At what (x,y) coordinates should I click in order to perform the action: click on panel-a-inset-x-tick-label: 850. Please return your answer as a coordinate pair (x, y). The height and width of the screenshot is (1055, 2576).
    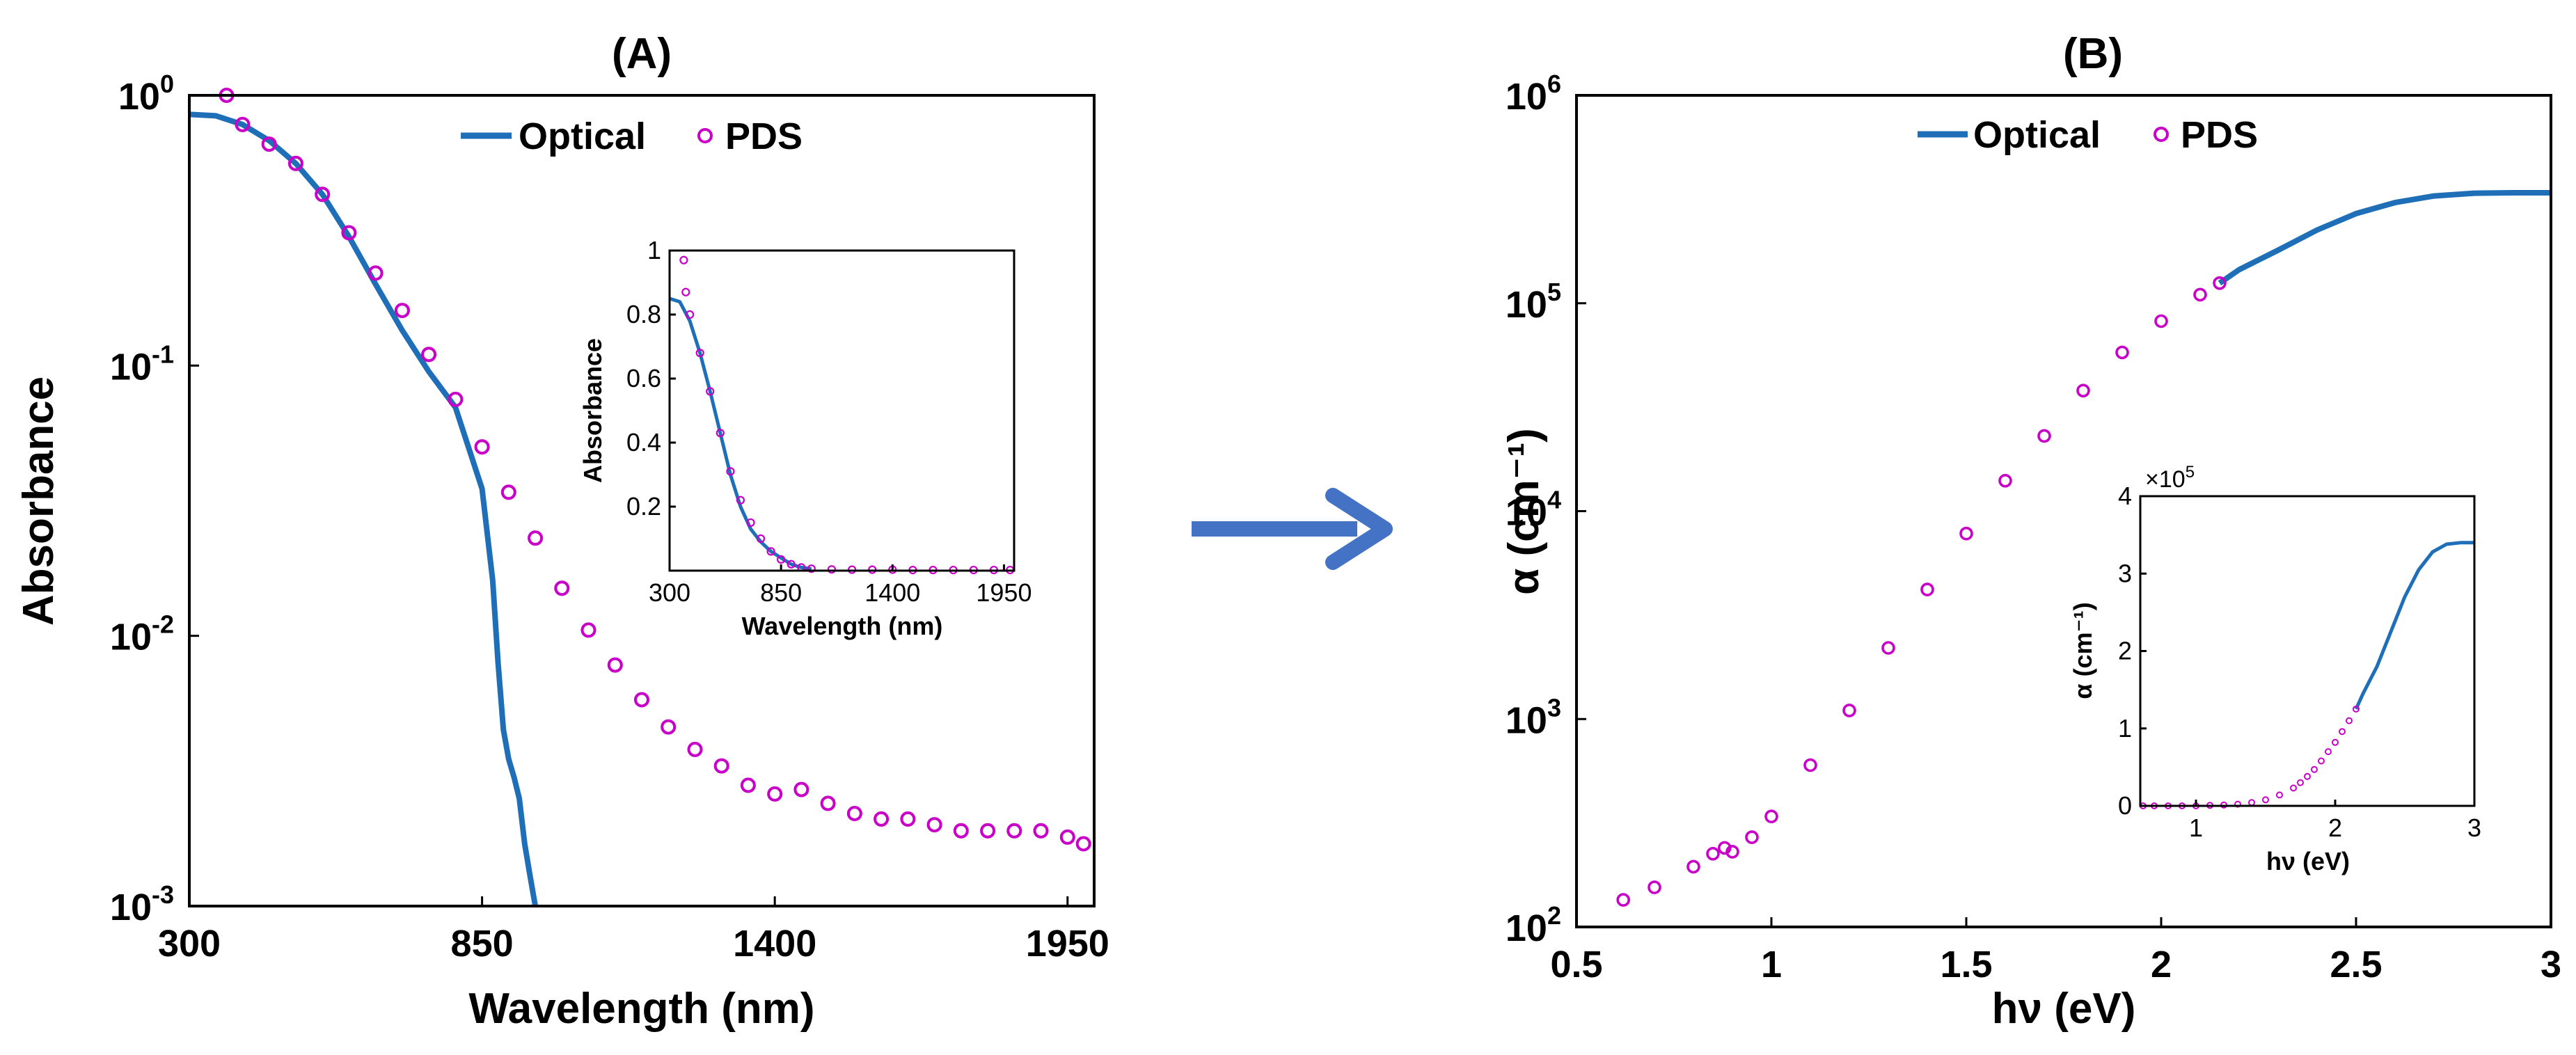
    Looking at the image, I should click on (781, 592).